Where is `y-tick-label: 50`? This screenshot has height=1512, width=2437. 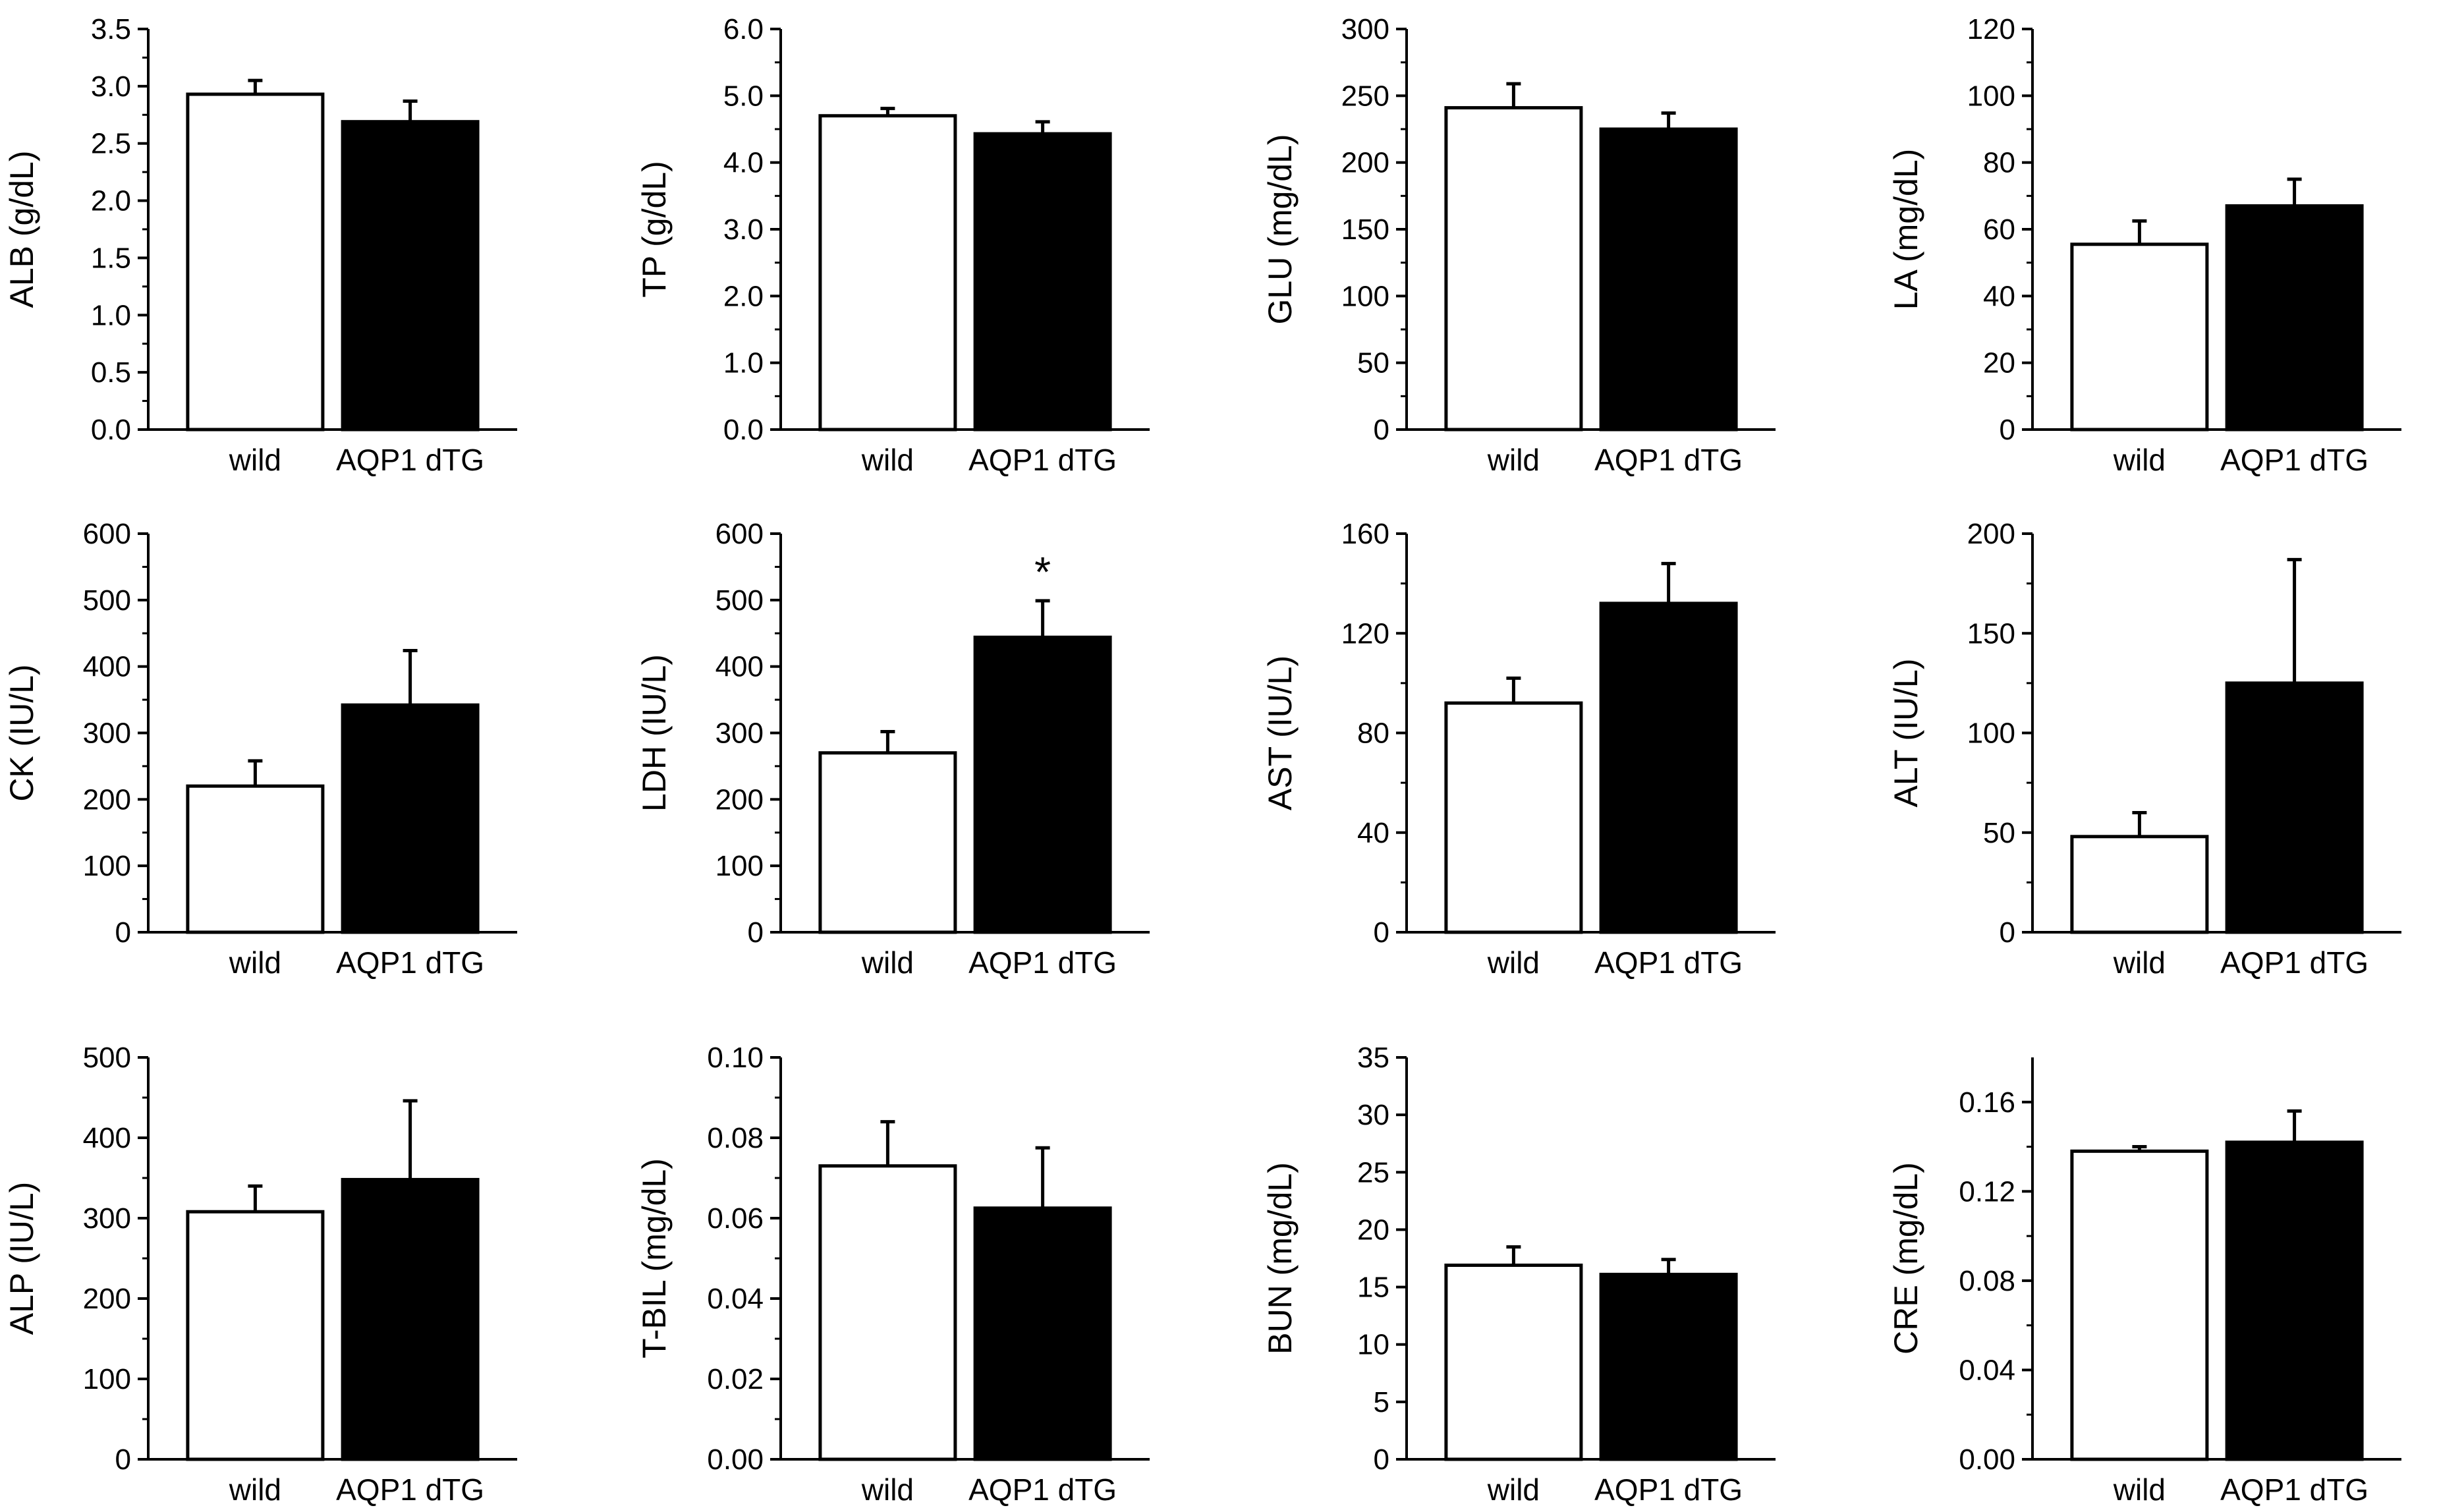
y-tick-label: 50 is located at coordinates (1999, 833).